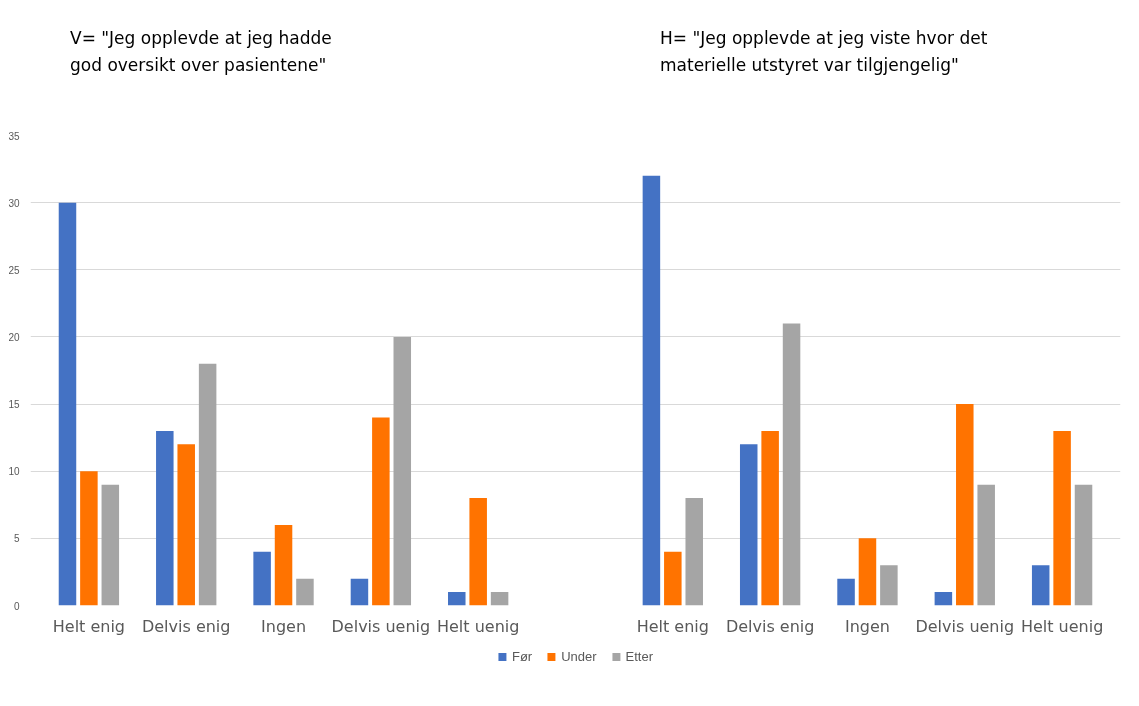  What do you see at coordinates (14, 405) in the screenshot?
I see `y-tick-label: 15` at bounding box center [14, 405].